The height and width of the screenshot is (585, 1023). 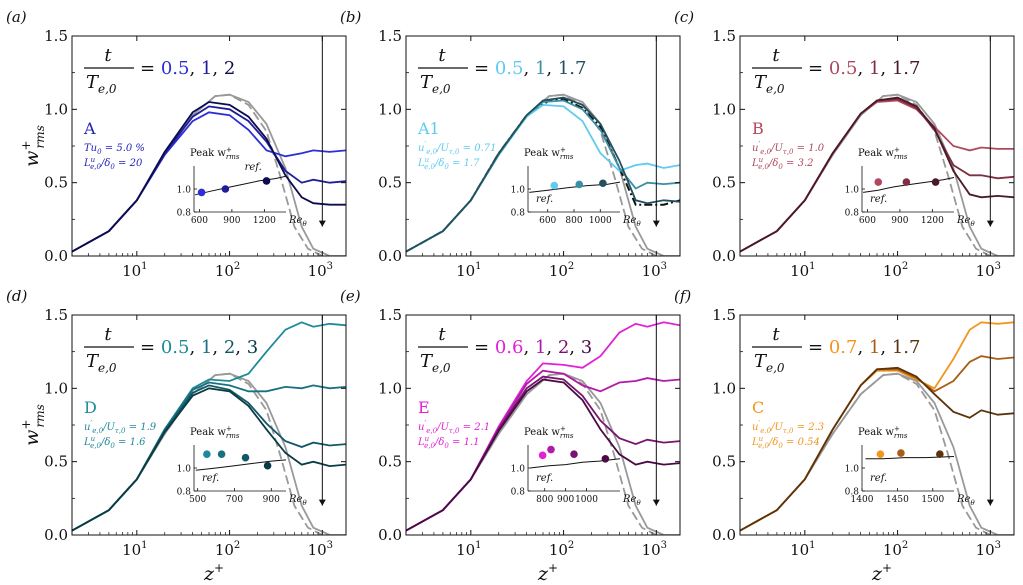 What do you see at coordinates (93, 160) in the screenshot?
I see `param2-sup: u` at bounding box center [93, 160].